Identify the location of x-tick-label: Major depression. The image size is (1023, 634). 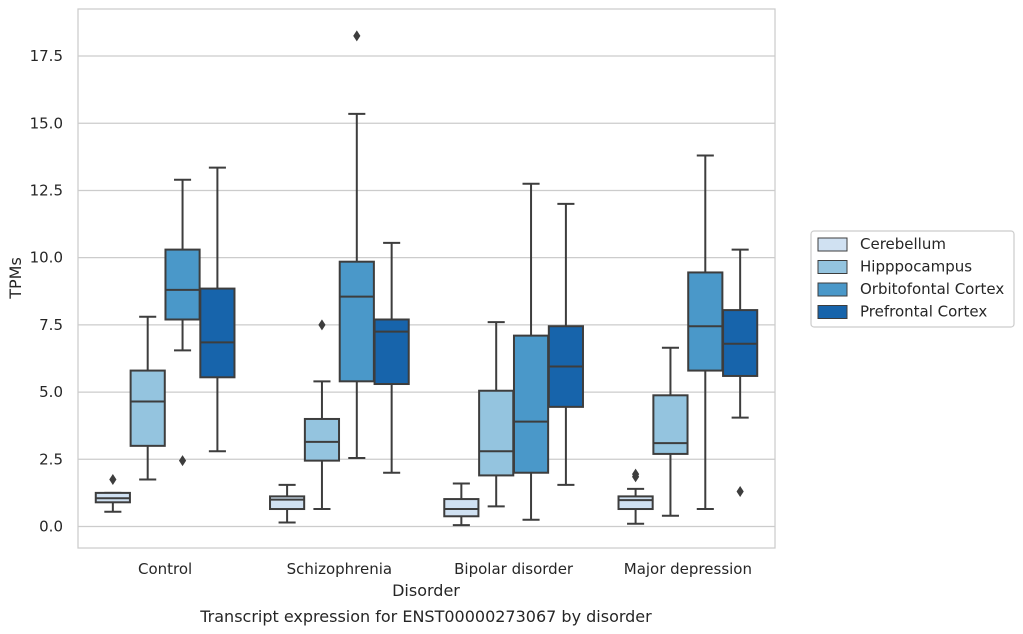
(688, 569).